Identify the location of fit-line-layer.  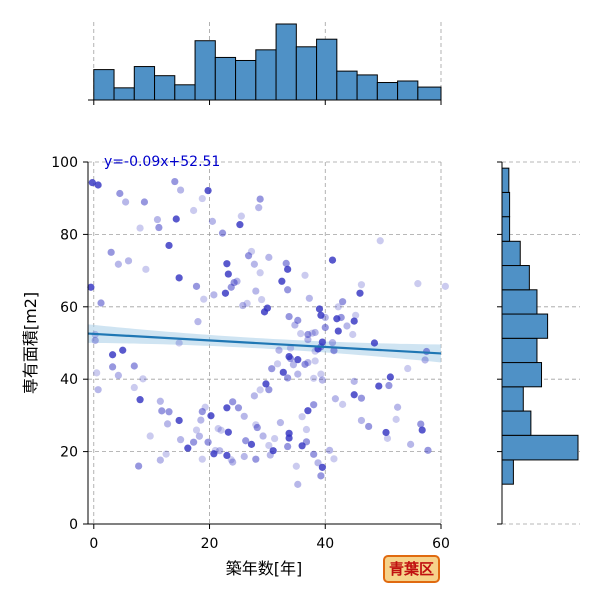
(264, 343).